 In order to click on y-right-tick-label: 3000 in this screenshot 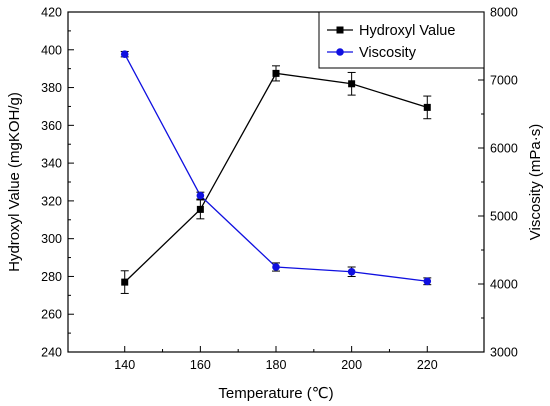, I will do `click(504, 353)`.